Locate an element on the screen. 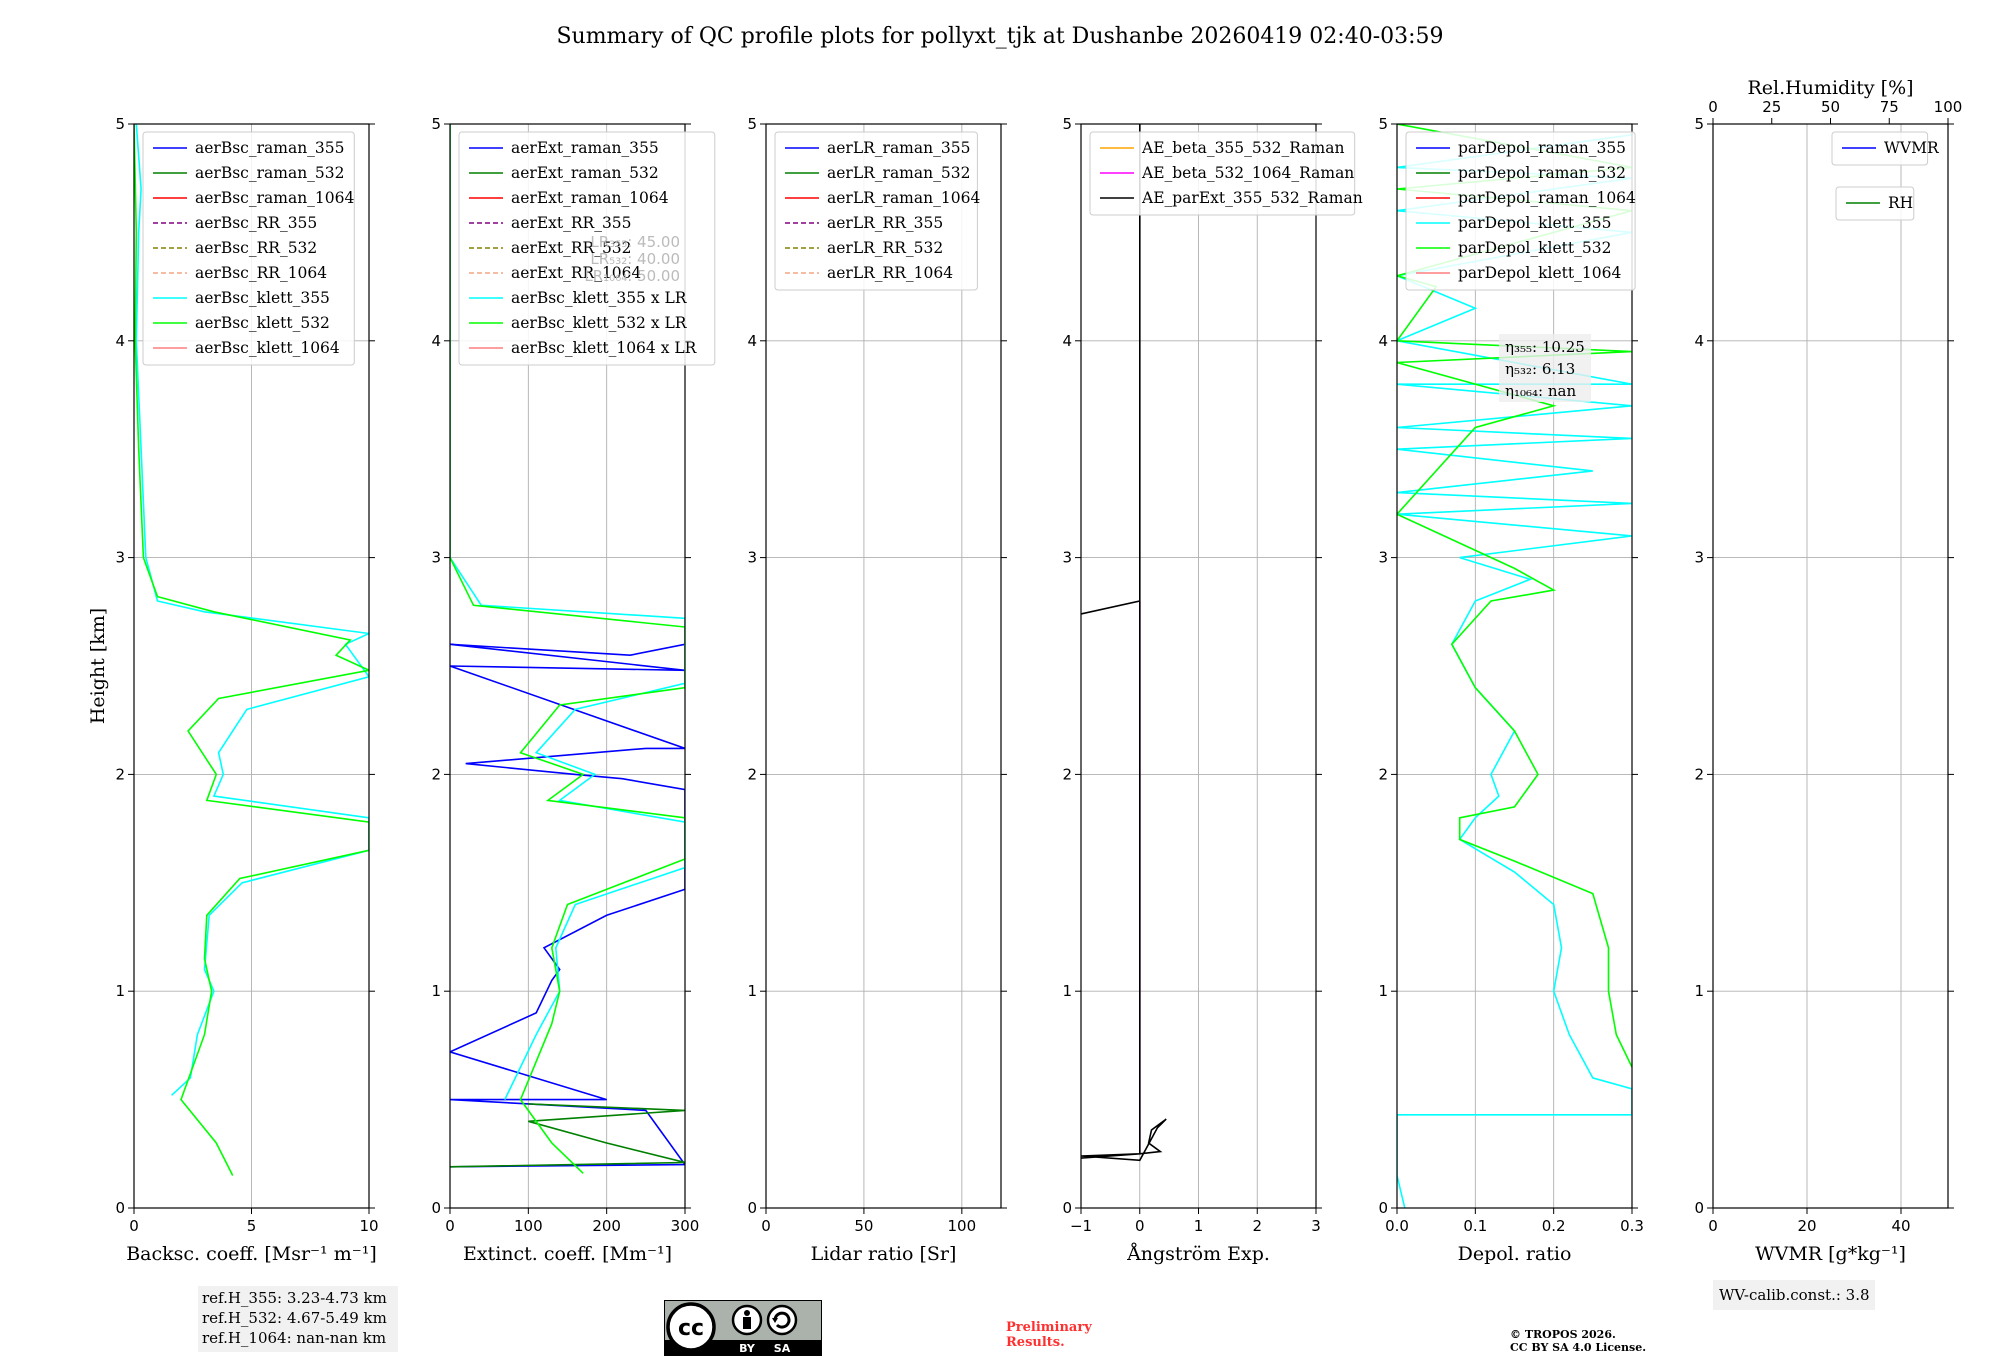 The width and height of the screenshot is (2000, 1360). series-AE_parExt_355_532_Raman is located at coordinates (1124, 643).